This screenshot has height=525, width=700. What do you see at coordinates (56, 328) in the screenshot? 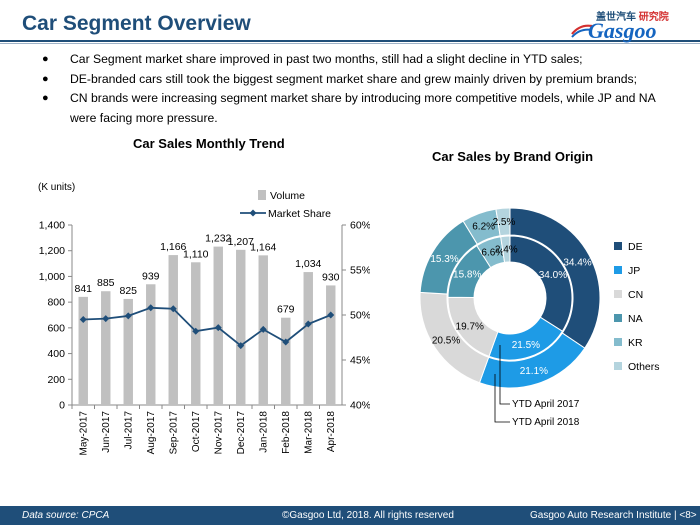
I see `left-tick-label: 600` at bounding box center [56, 328].